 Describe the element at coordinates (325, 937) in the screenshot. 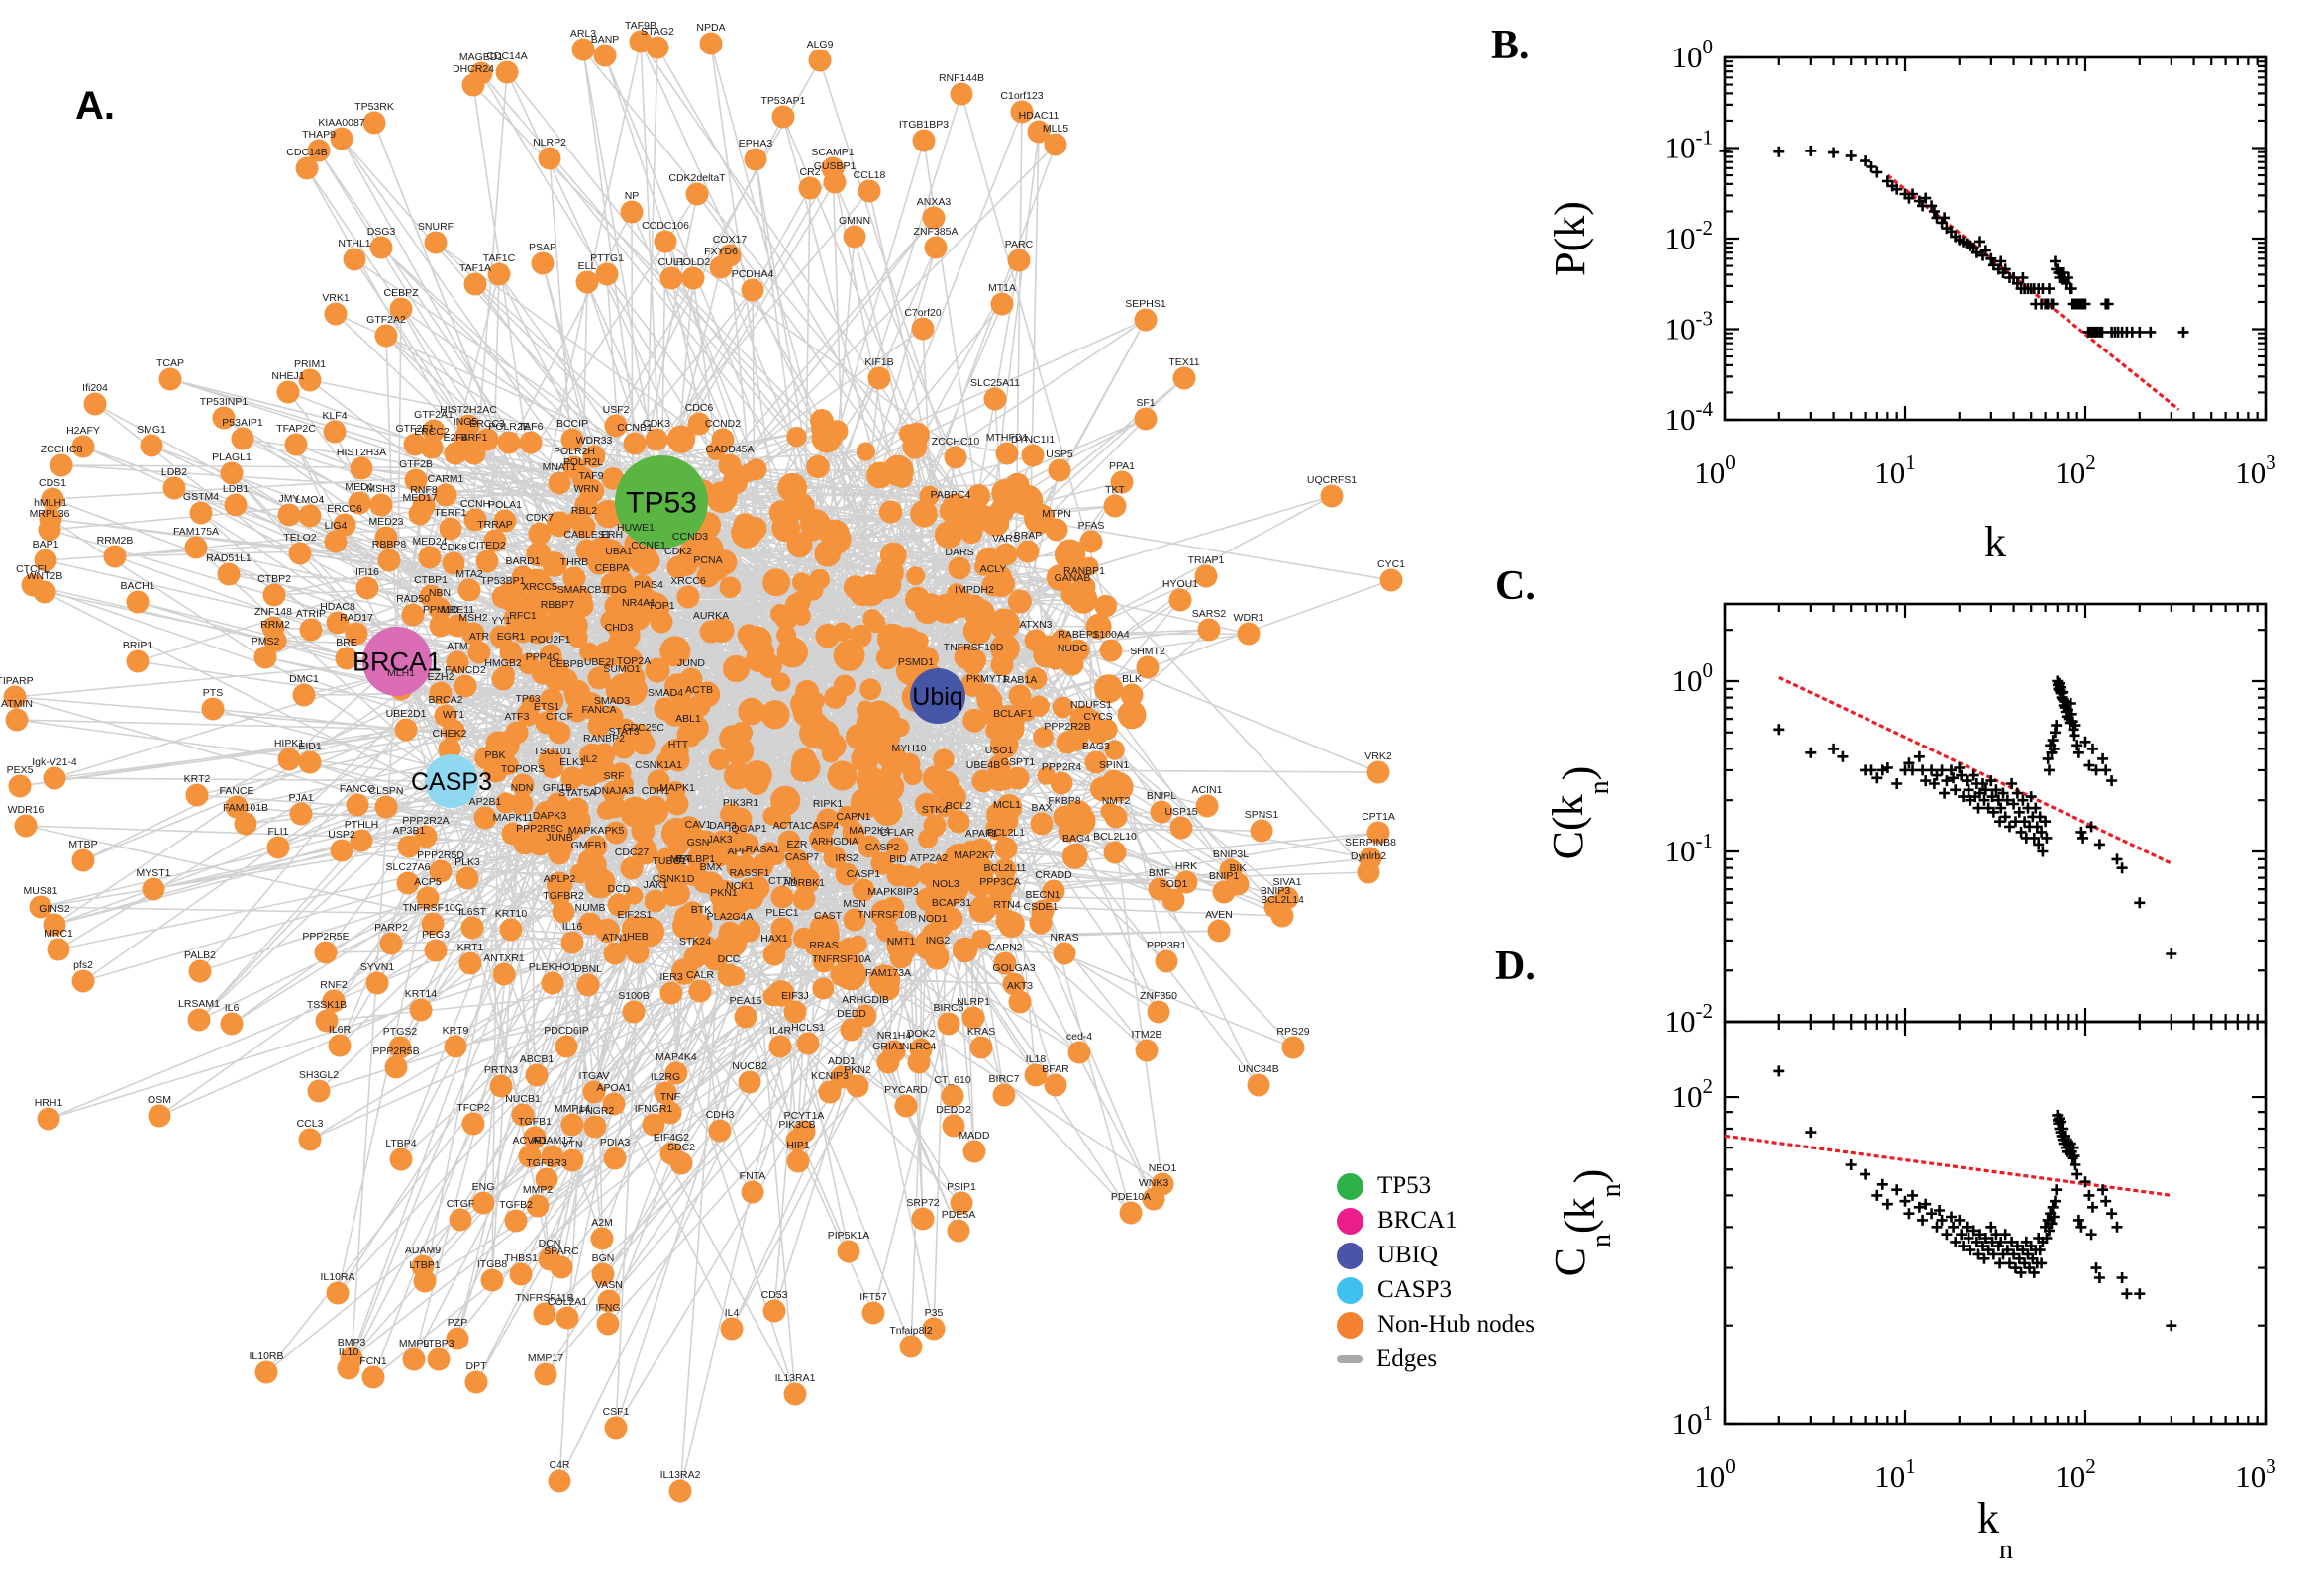

I see `node-label: PPP2R5E` at that location.